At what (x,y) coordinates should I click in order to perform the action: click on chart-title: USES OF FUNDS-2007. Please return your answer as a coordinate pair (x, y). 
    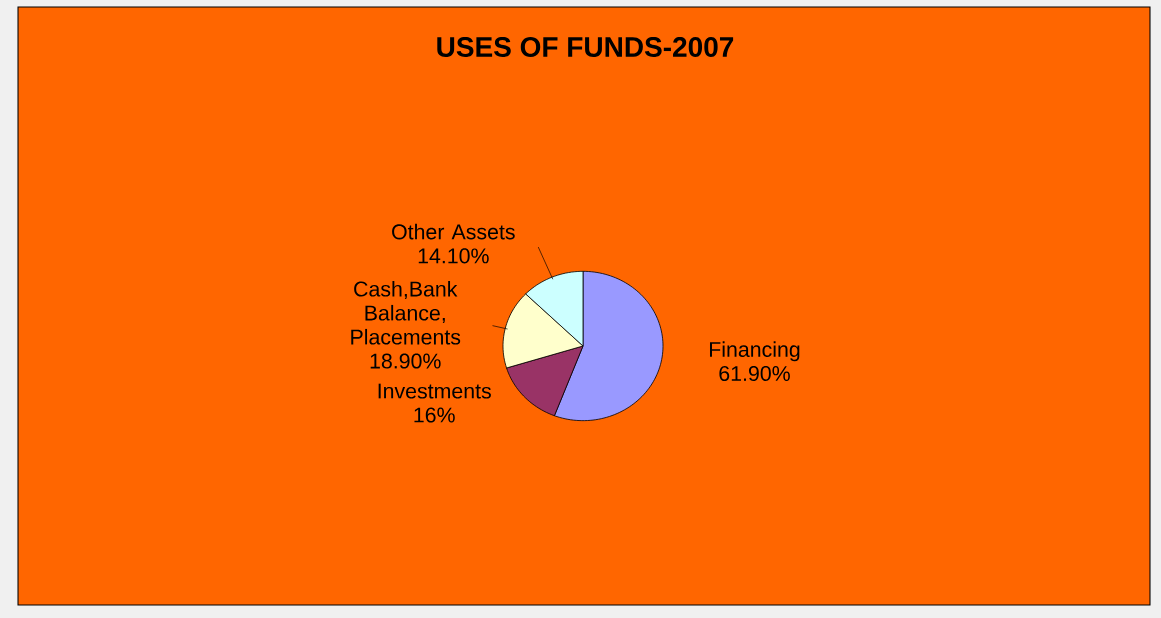
    Looking at the image, I should click on (585, 47).